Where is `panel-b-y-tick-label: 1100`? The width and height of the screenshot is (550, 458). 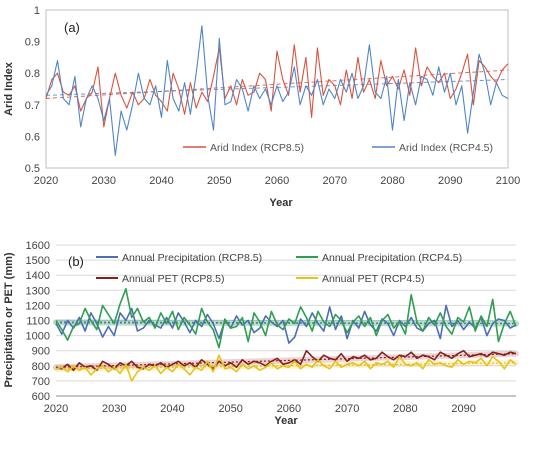 panel-b-y-tick-label: 1100 is located at coordinates (38, 322).